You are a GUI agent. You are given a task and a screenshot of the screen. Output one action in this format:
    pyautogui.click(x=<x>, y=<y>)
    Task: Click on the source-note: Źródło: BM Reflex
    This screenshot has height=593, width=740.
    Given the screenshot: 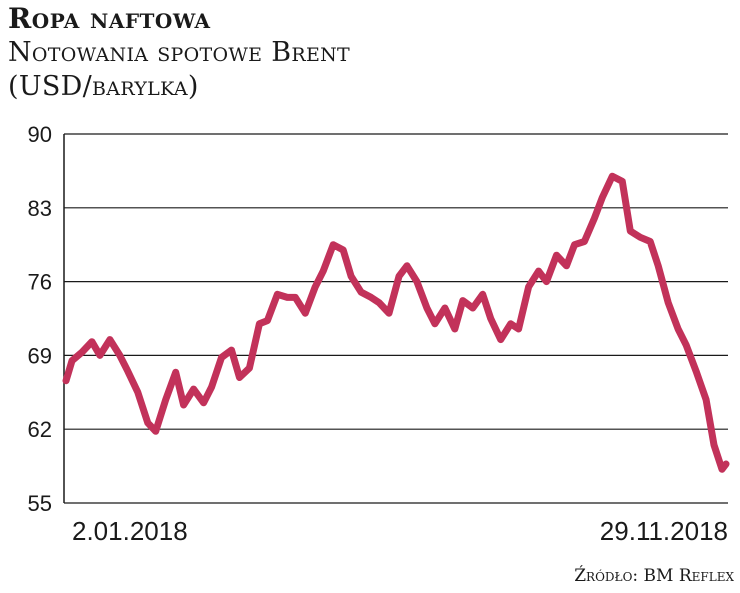 What is the action you would take?
    pyautogui.click(x=654, y=576)
    